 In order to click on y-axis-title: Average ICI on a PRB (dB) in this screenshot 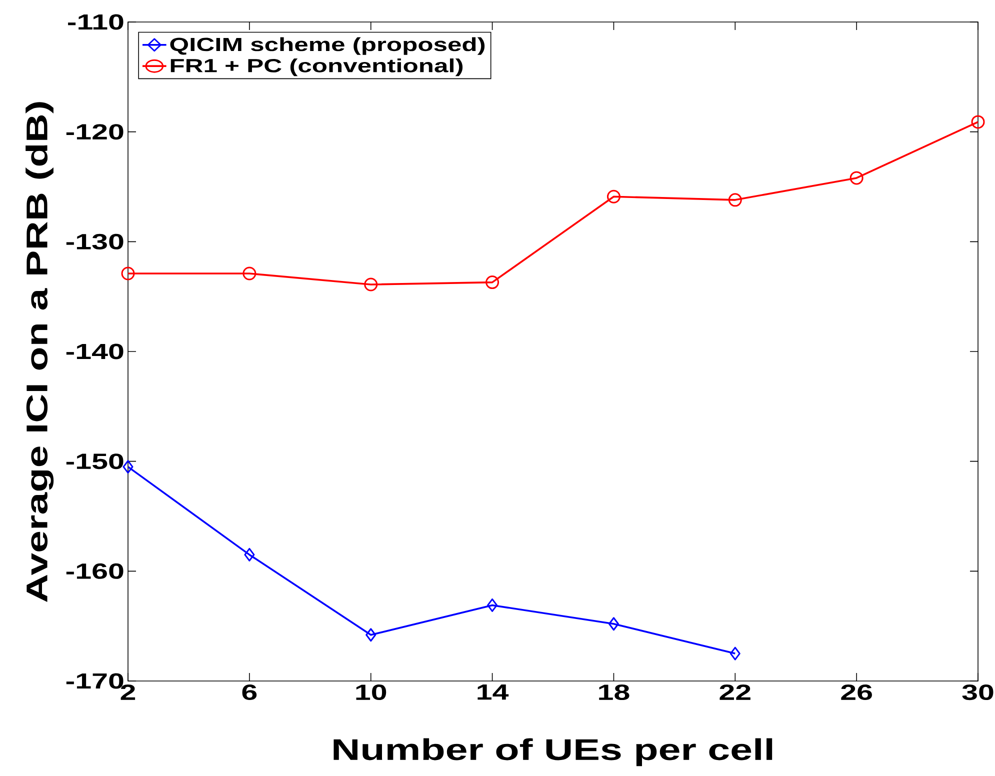, I will do `click(40, 352)`.